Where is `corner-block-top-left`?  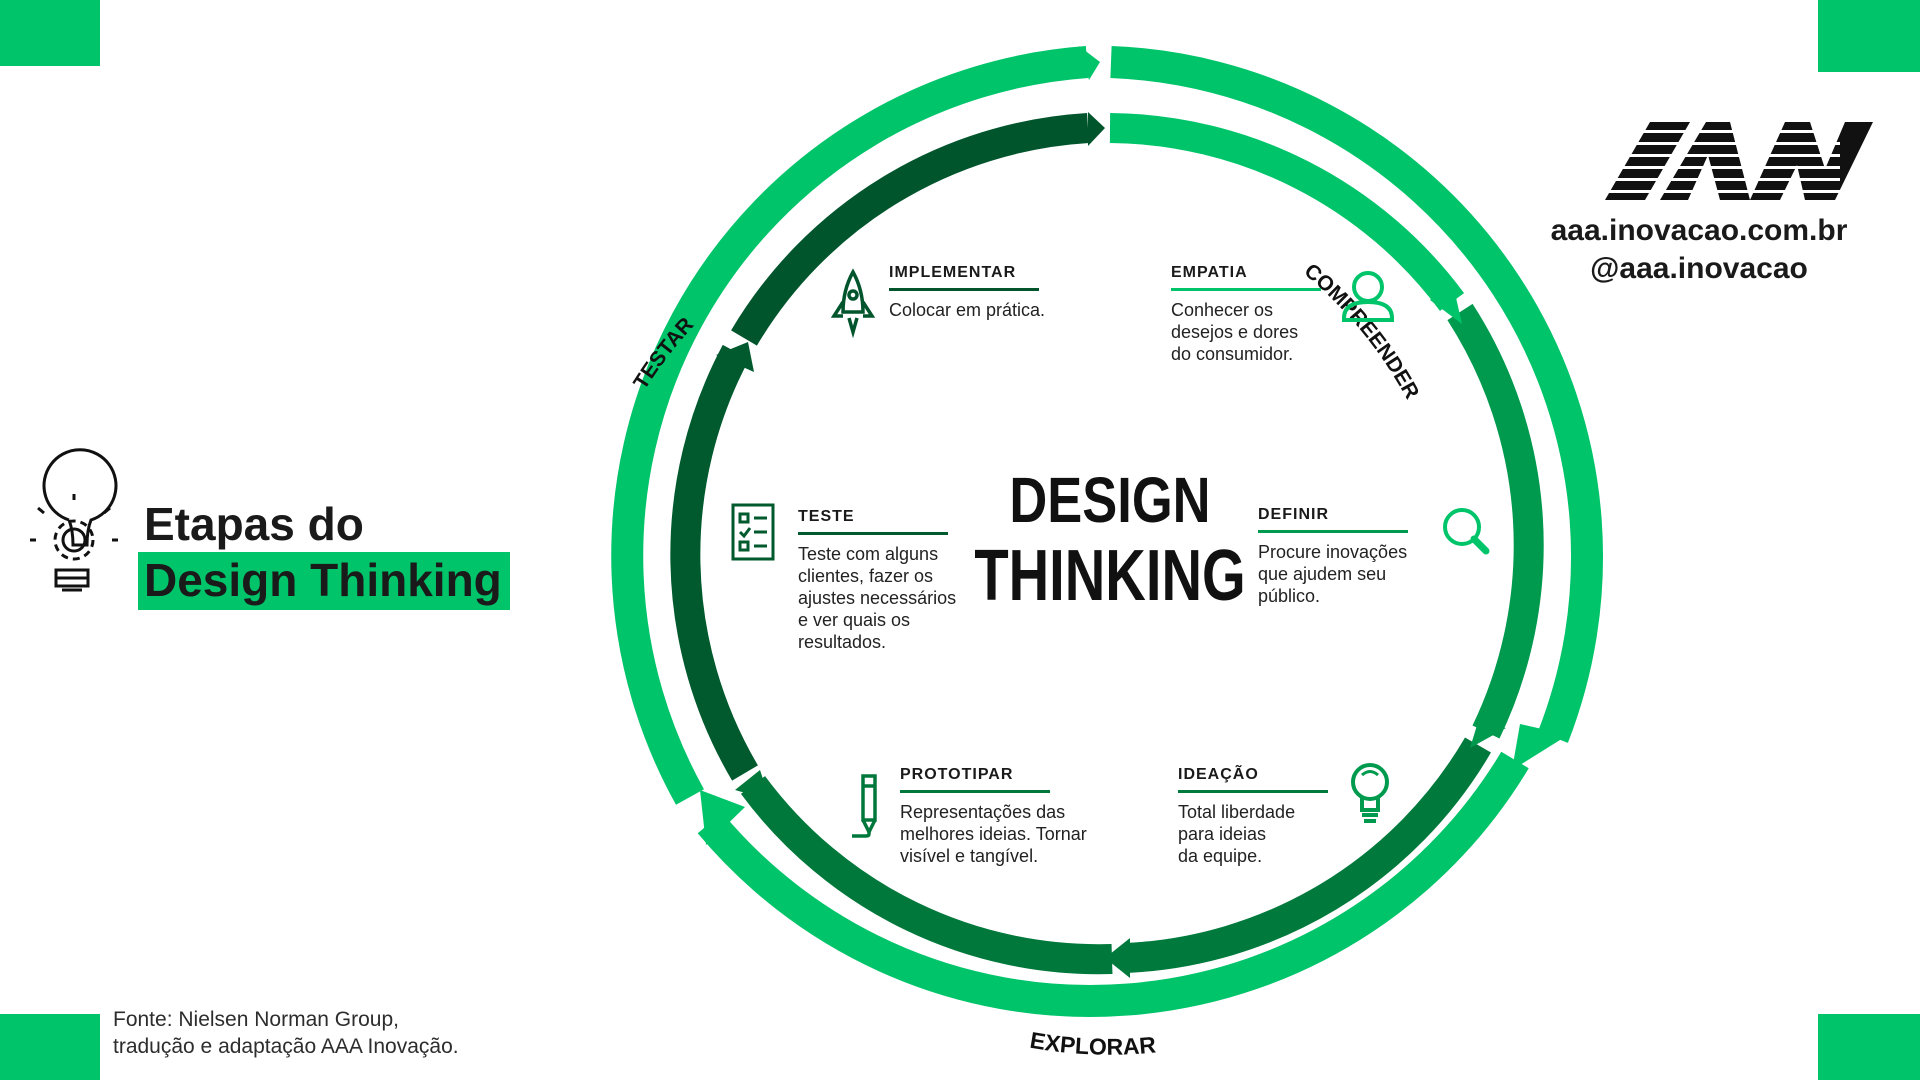 corner-block-top-left is located at coordinates (50, 33).